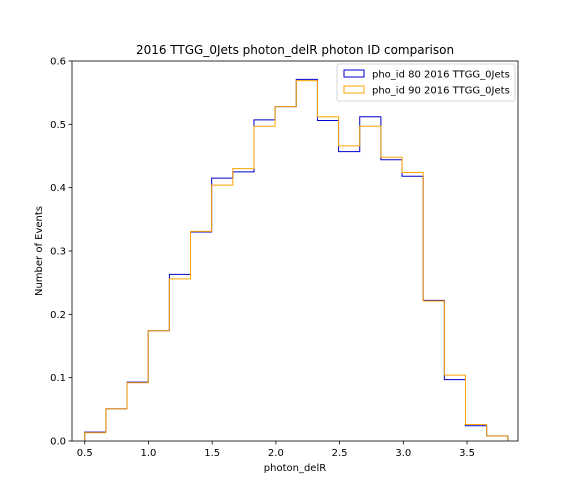 This screenshot has height=504, width=576. What do you see at coordinates (85, 453) in the screenshot?
I see `x-tick-label: 0.5` at bounding box center [85, 453].